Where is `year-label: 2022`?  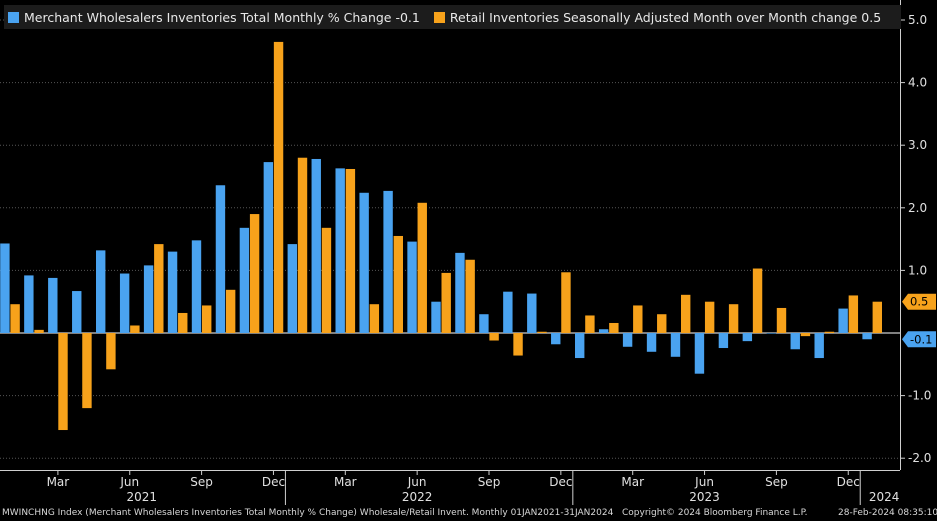 year-label: 2022 is located at coordinates (417, 497).